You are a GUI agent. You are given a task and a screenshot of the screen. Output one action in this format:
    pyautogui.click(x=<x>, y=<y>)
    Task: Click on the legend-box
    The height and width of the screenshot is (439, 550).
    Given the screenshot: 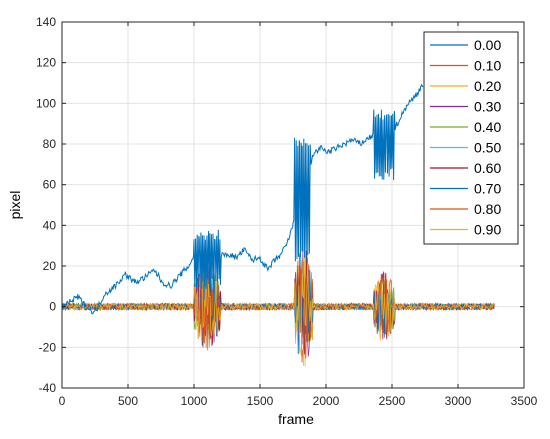 What is the action you would take?
    pyautogui.click(x=471, y=138)
    